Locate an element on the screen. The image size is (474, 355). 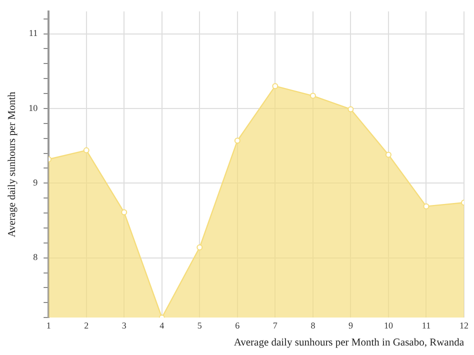
x-tick-label: 4 is located at coordinates (162, 325).